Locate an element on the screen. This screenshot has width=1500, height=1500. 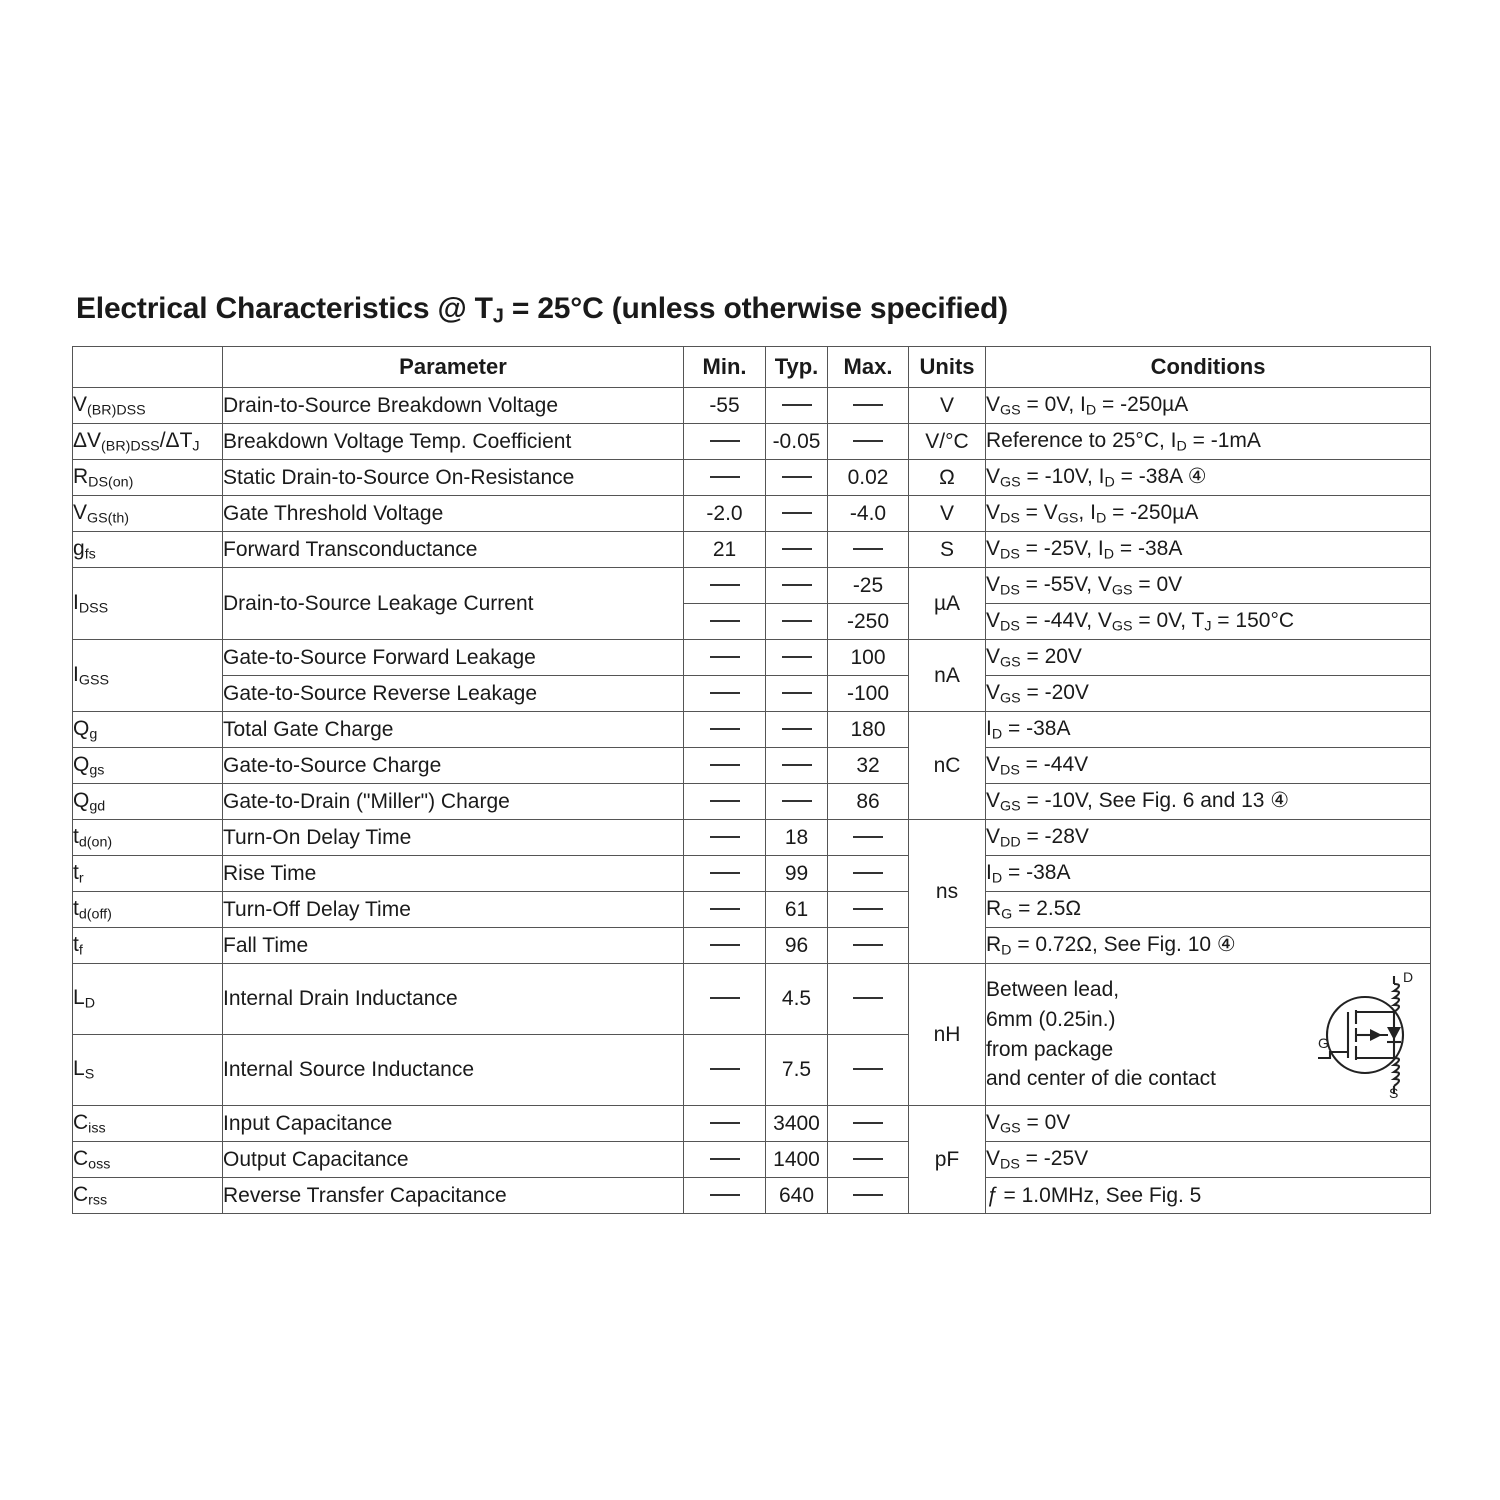
row-parameter: Total Gate Charge is located at coordinates (453, 729).